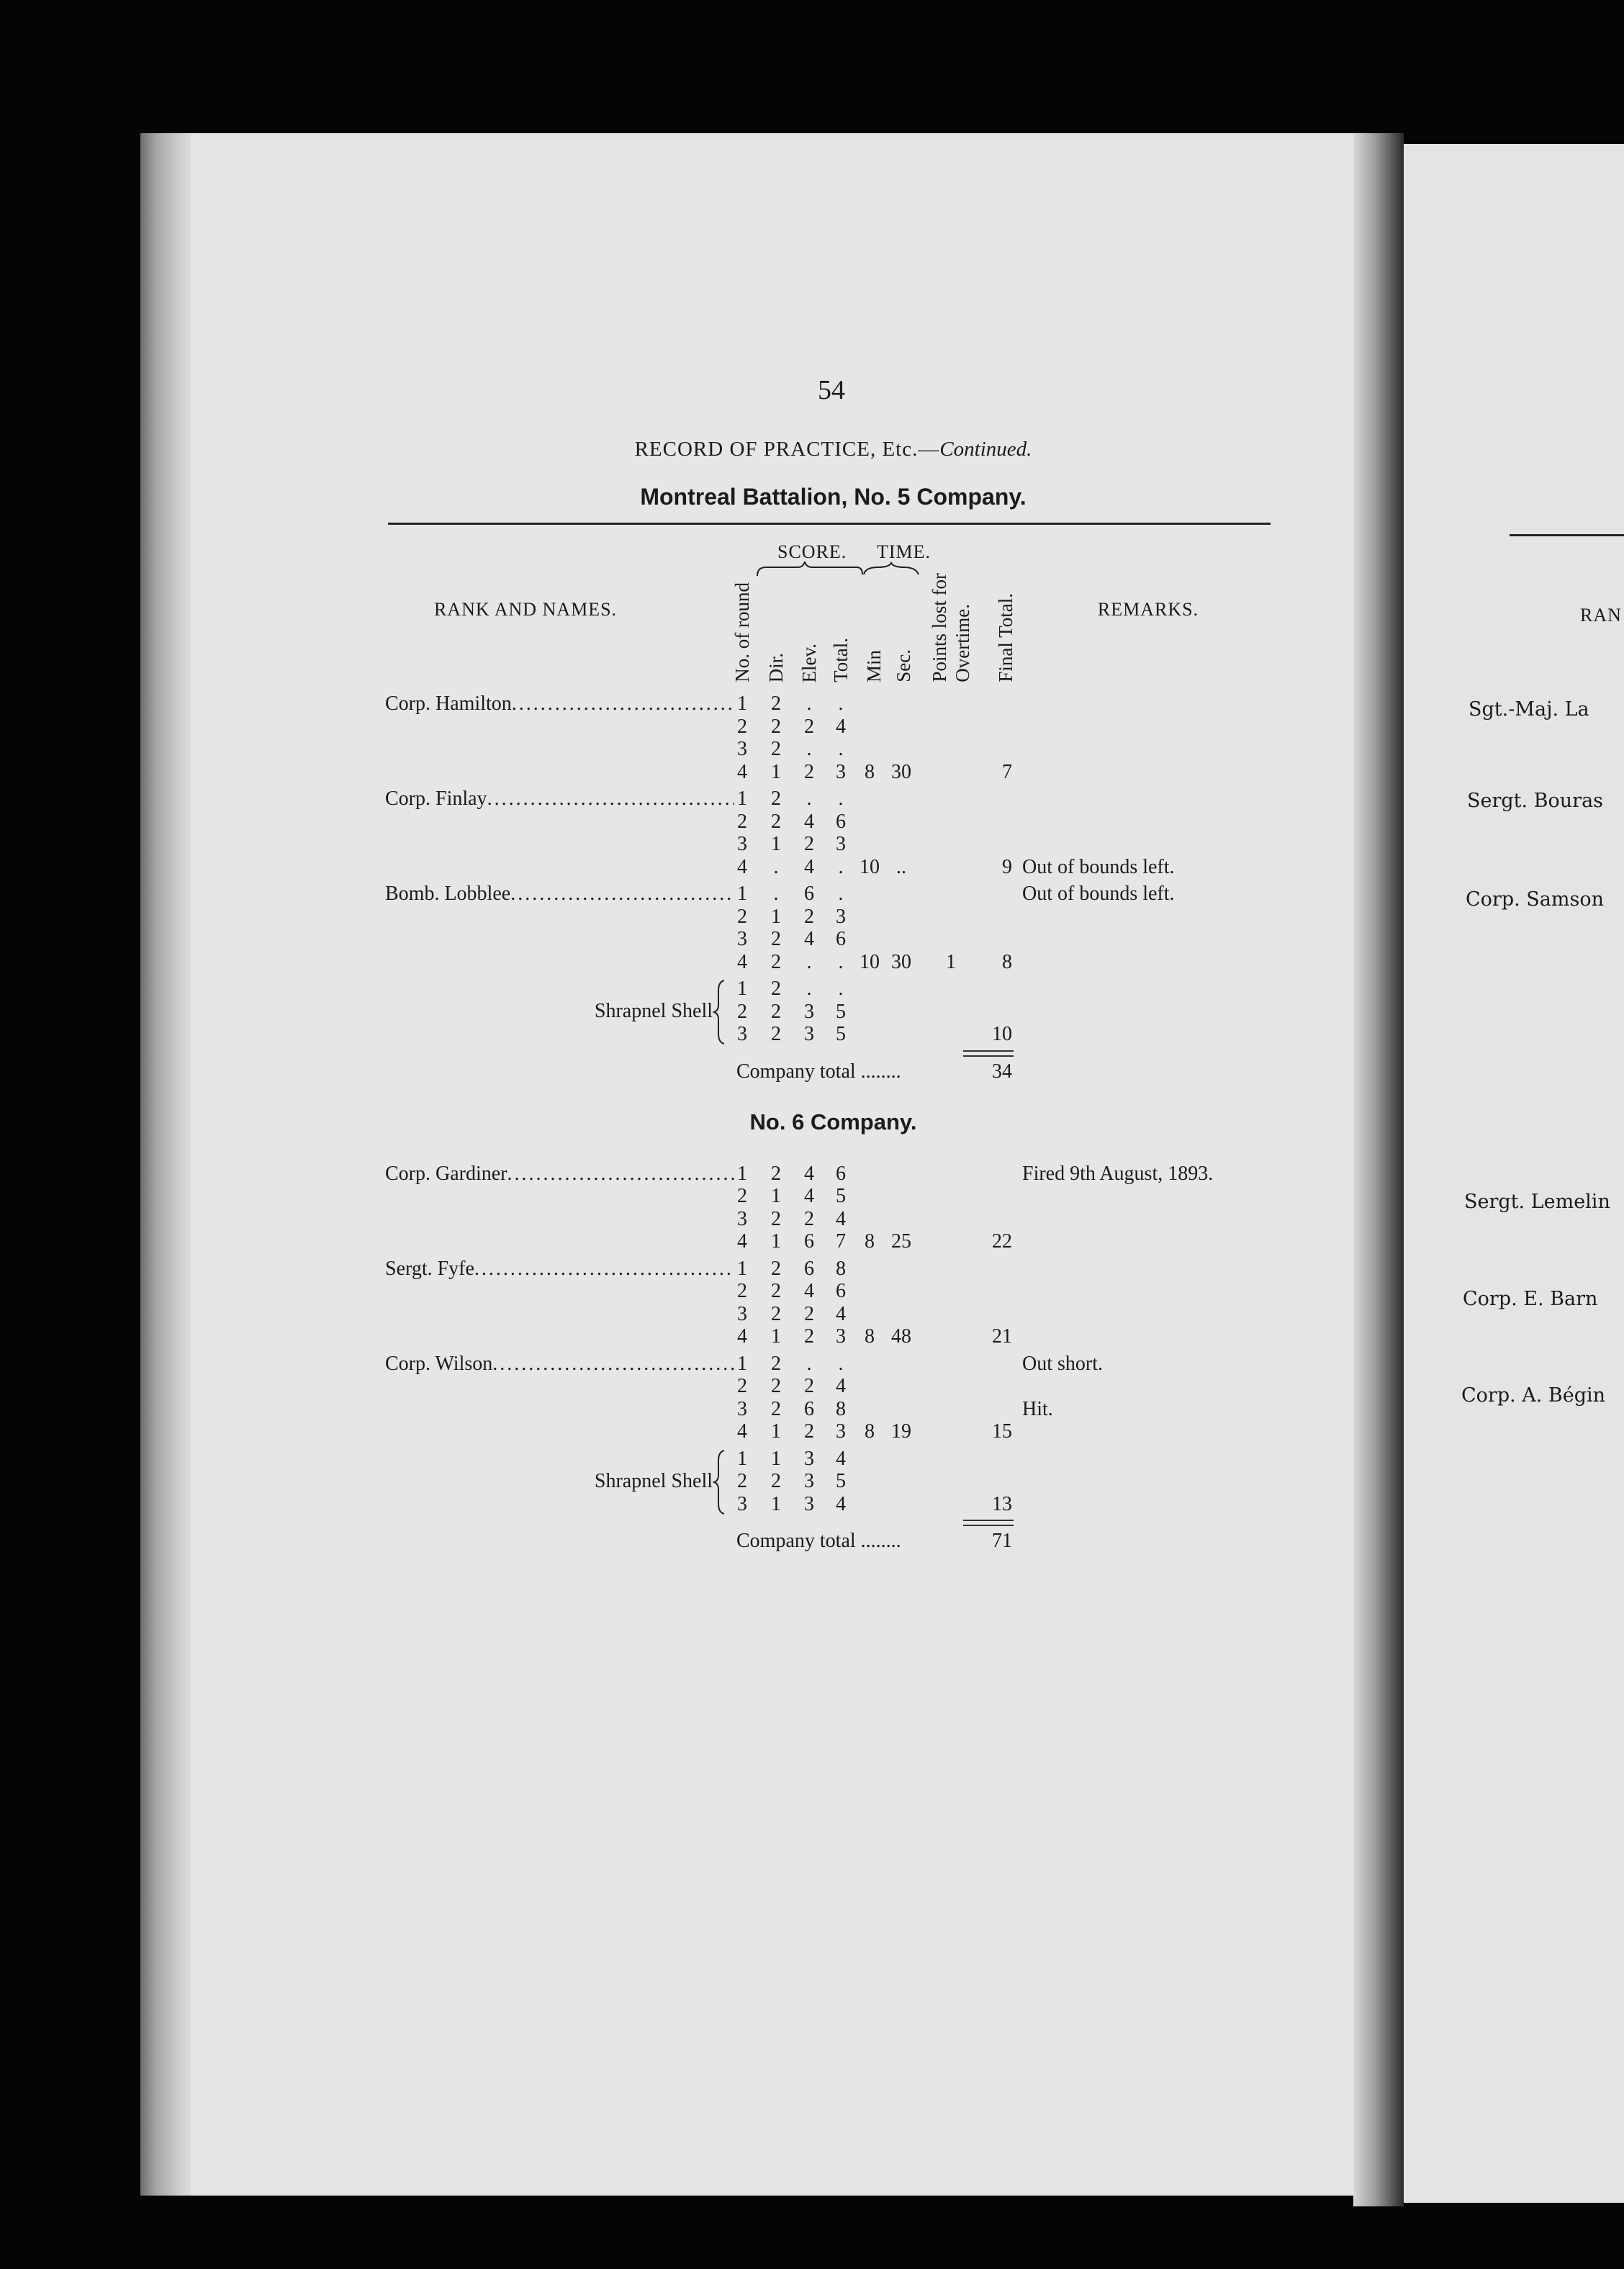  What do you see at coordinates (833, 1122) in the screenshot?
I see `company-heading: No. 6 Company.` at bounding box center [833, 1122].